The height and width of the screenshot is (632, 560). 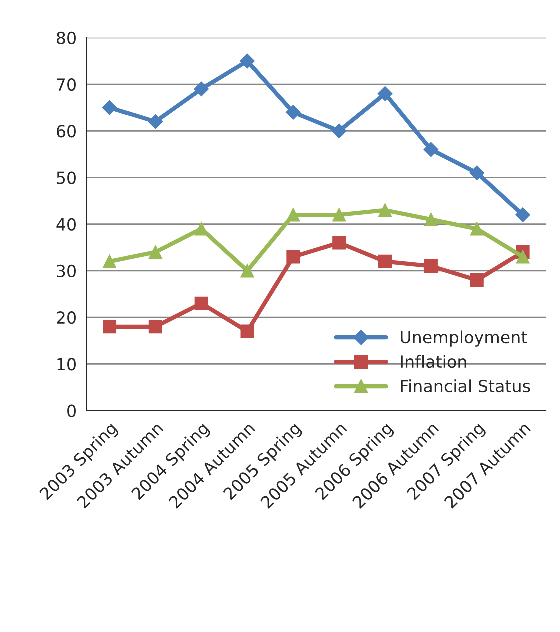 I want to click on legend-label: Unemployment, so click(x=464, y=338).